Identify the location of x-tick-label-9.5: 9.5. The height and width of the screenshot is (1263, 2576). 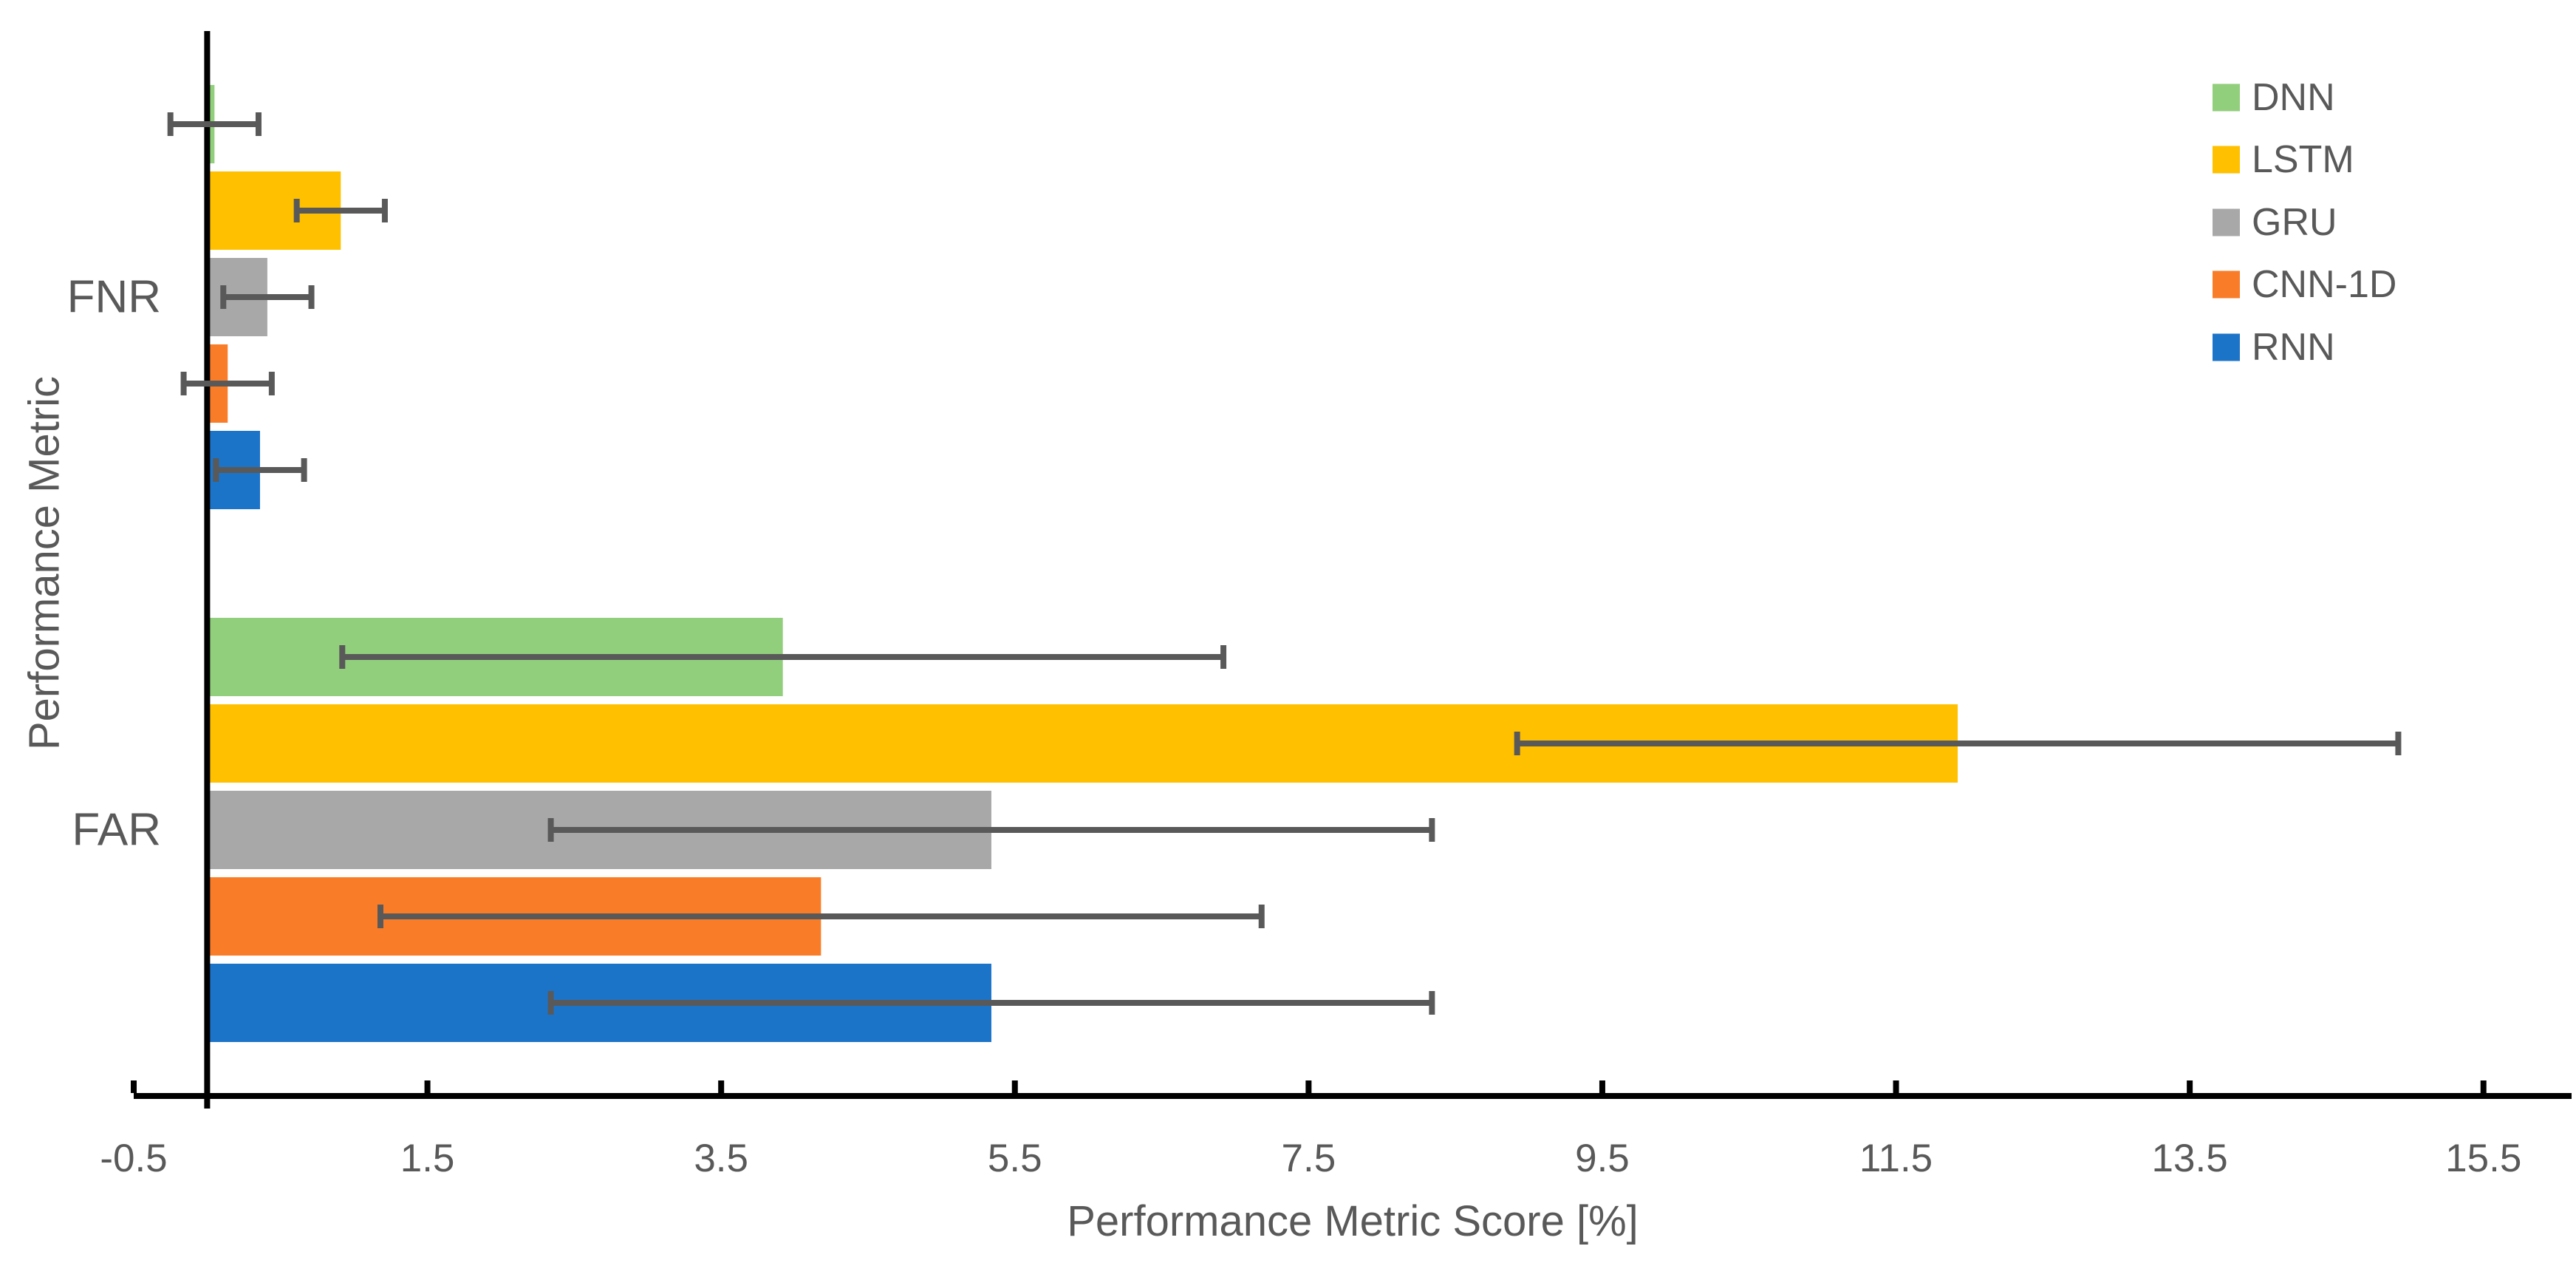
(1602, 1158).